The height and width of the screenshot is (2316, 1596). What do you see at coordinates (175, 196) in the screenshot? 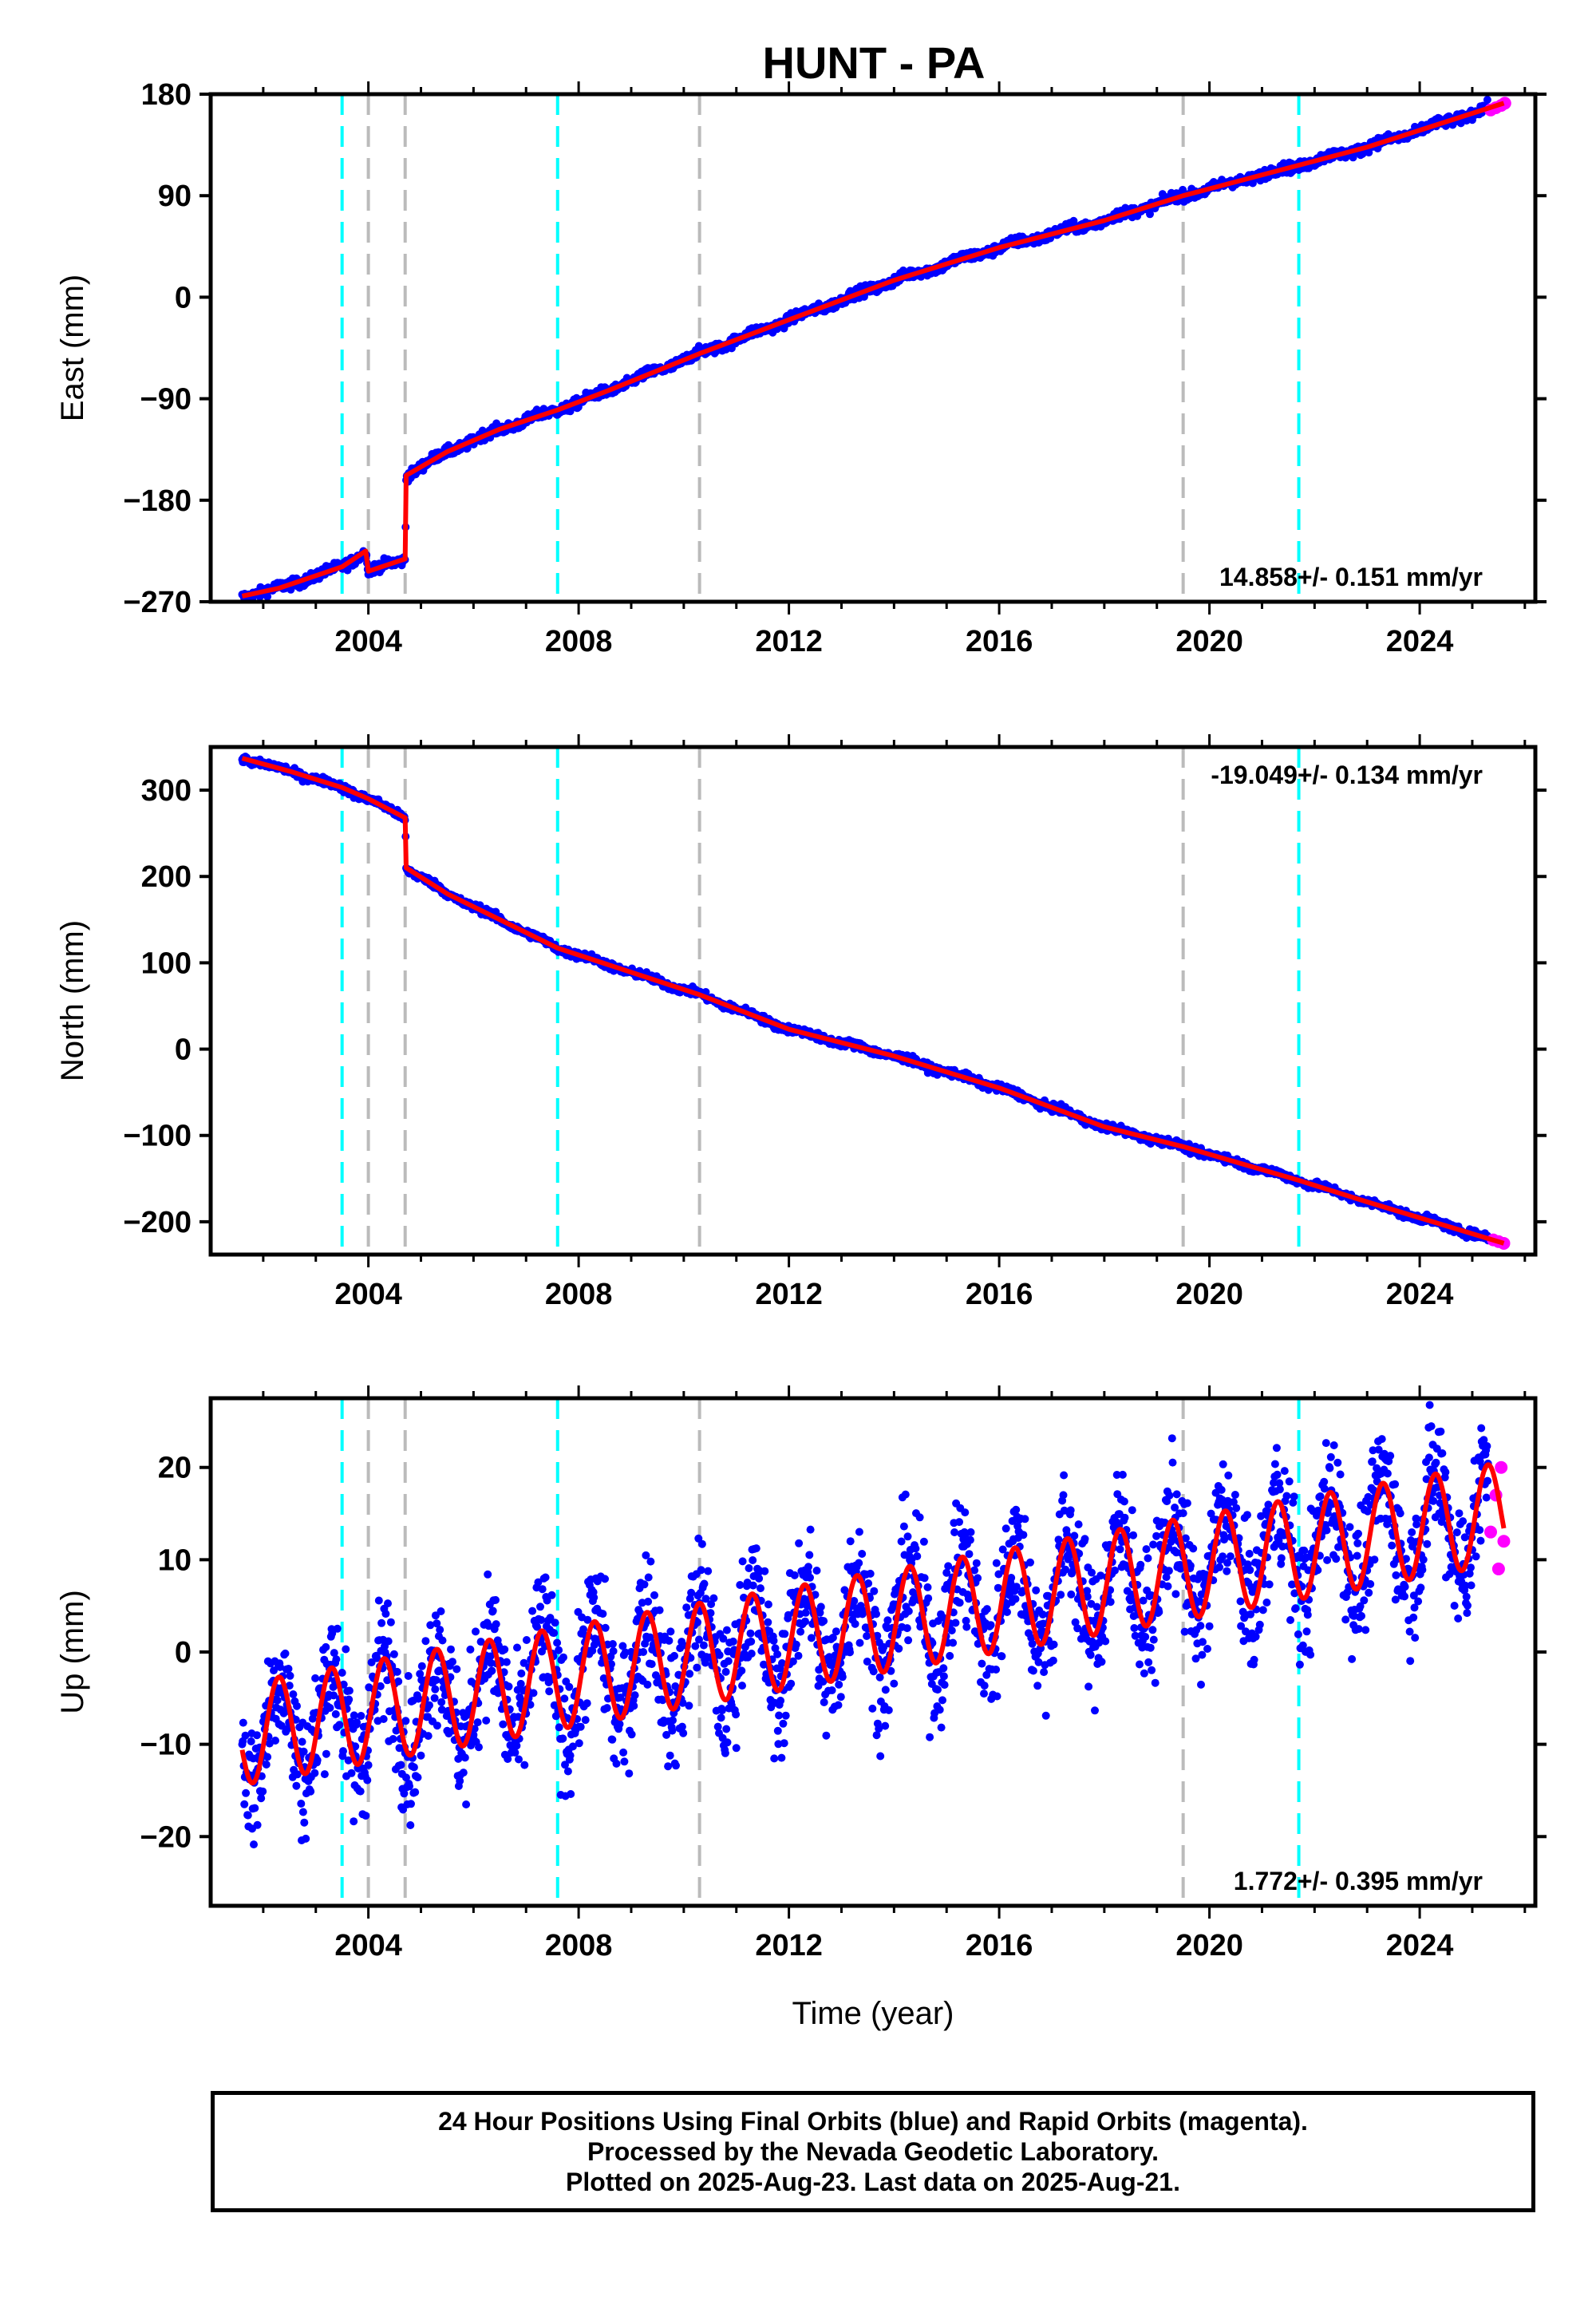
I see `y-tick-label: 90` at bounding box center [175, 196].